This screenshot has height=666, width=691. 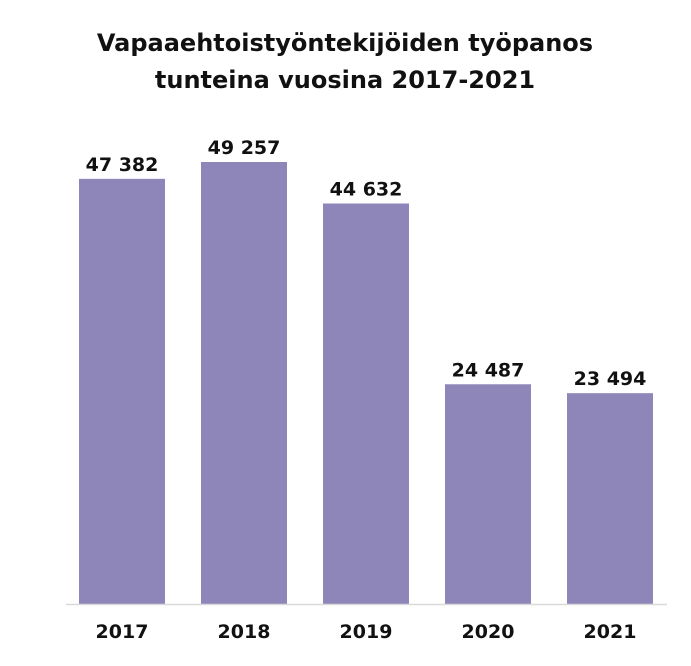 I want to click on x-tick-label-2017: 2017, so click(x=122, y=632).